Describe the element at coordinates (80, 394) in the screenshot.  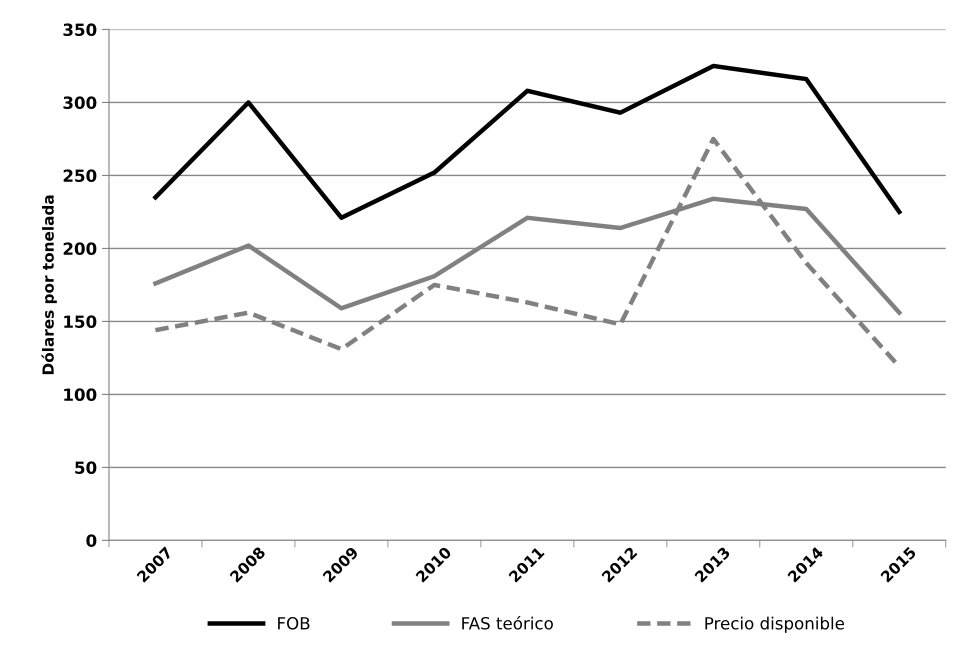
I see `y-tick-label: 100` at that location.